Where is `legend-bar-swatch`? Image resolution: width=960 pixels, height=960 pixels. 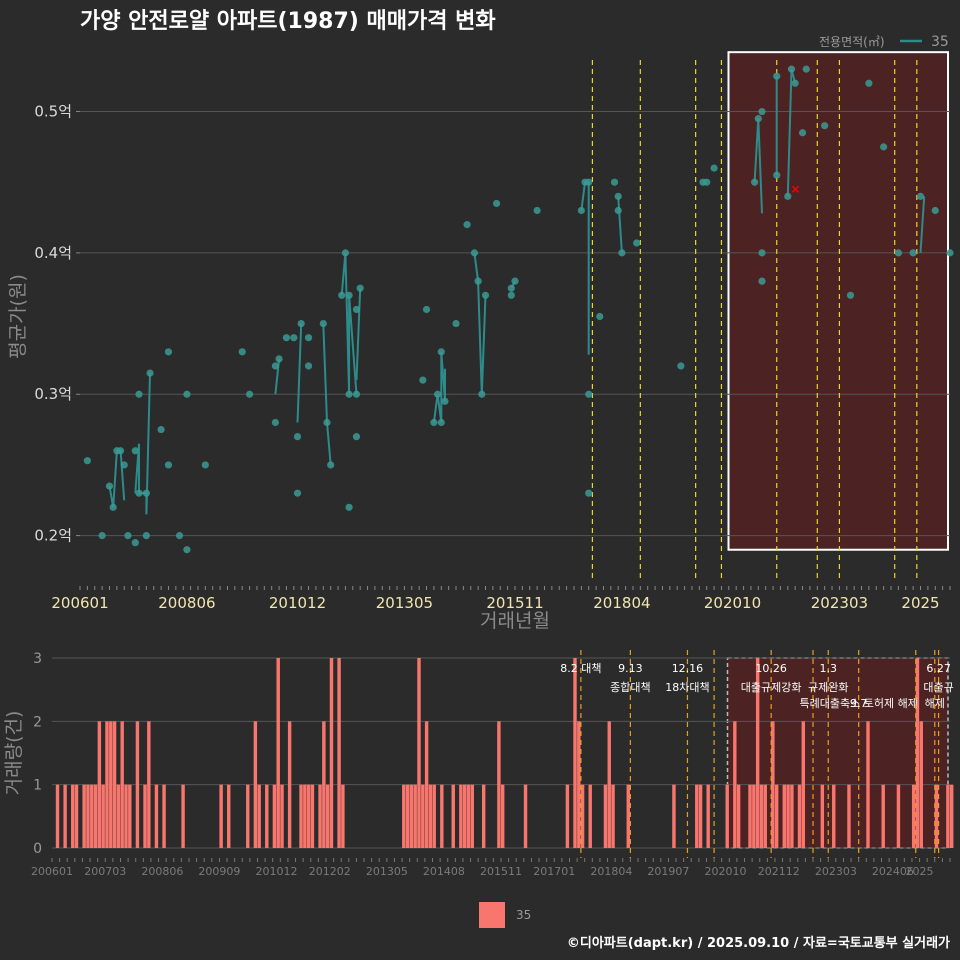
legend-bar-swatch is located at coordinates (492, 915).